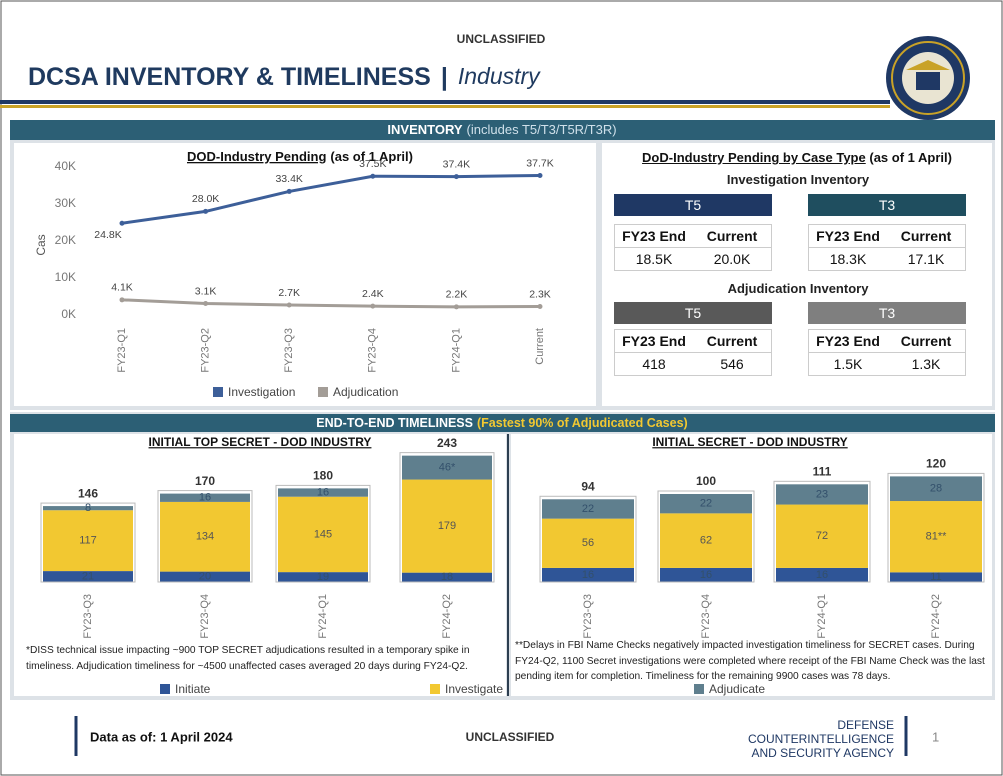 The image size is (1003, 776). I want to click on cell: 418, so click(654, 364).